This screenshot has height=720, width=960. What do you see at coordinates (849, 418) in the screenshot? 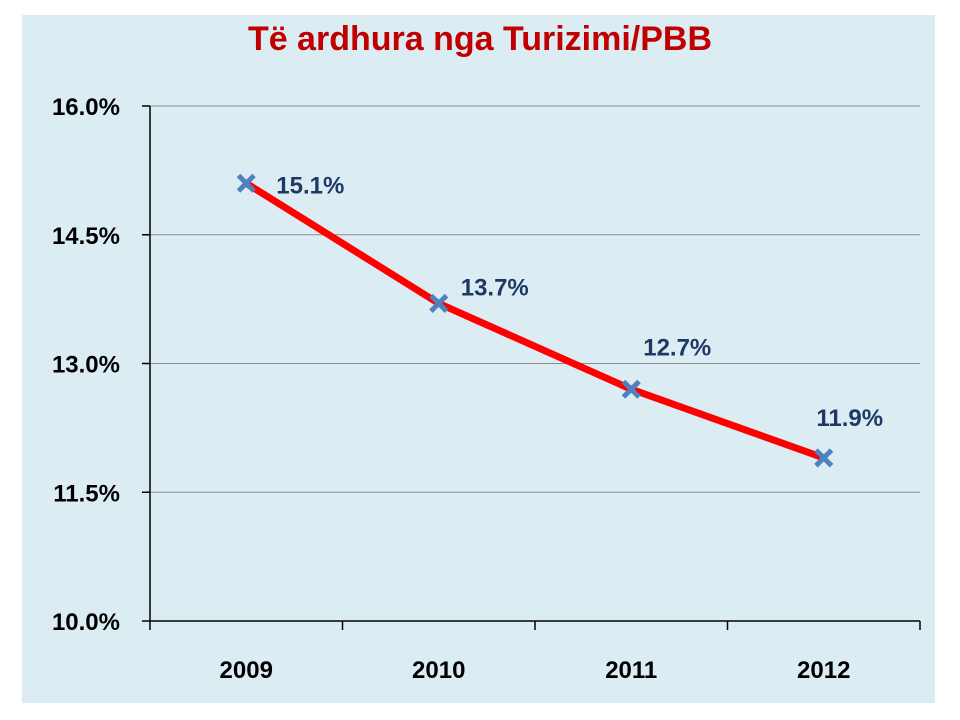
I see `data-label: 11.9%` at bounding box center [849, 418].